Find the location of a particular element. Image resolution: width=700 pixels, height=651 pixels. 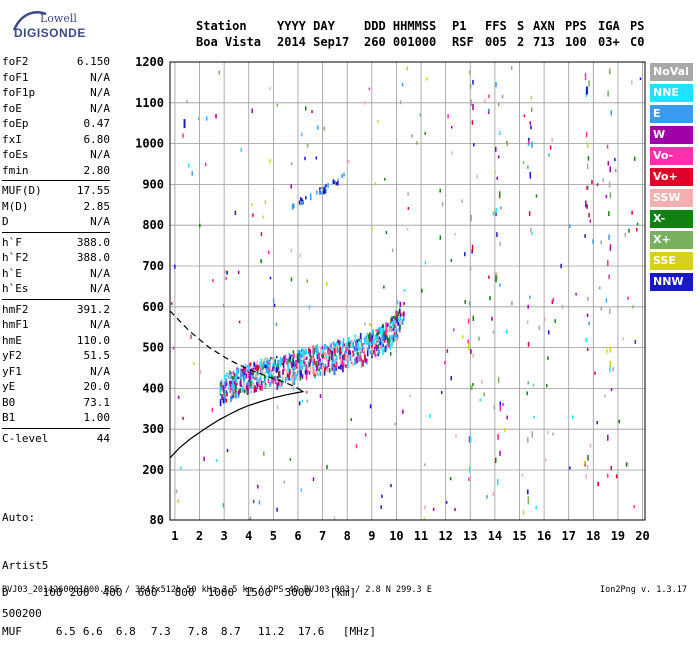

profile-extrapolation-line is located at coordinates (235, 350).